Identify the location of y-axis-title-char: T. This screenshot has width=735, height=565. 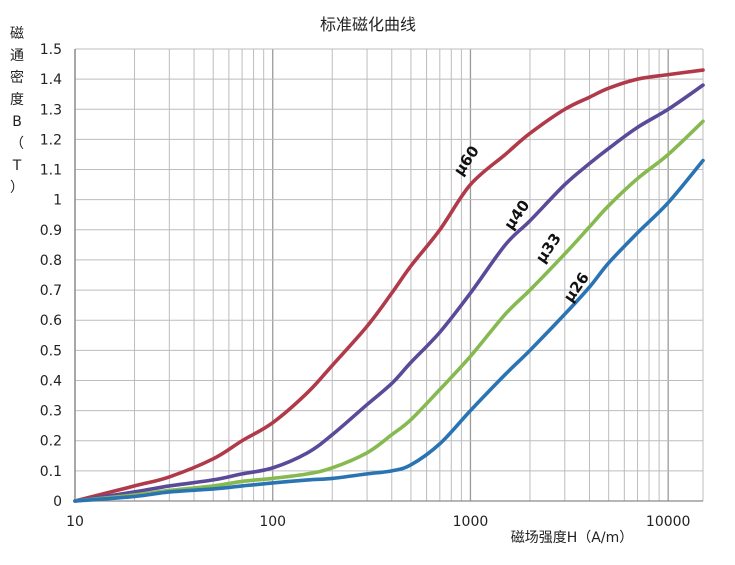
(17, 166).